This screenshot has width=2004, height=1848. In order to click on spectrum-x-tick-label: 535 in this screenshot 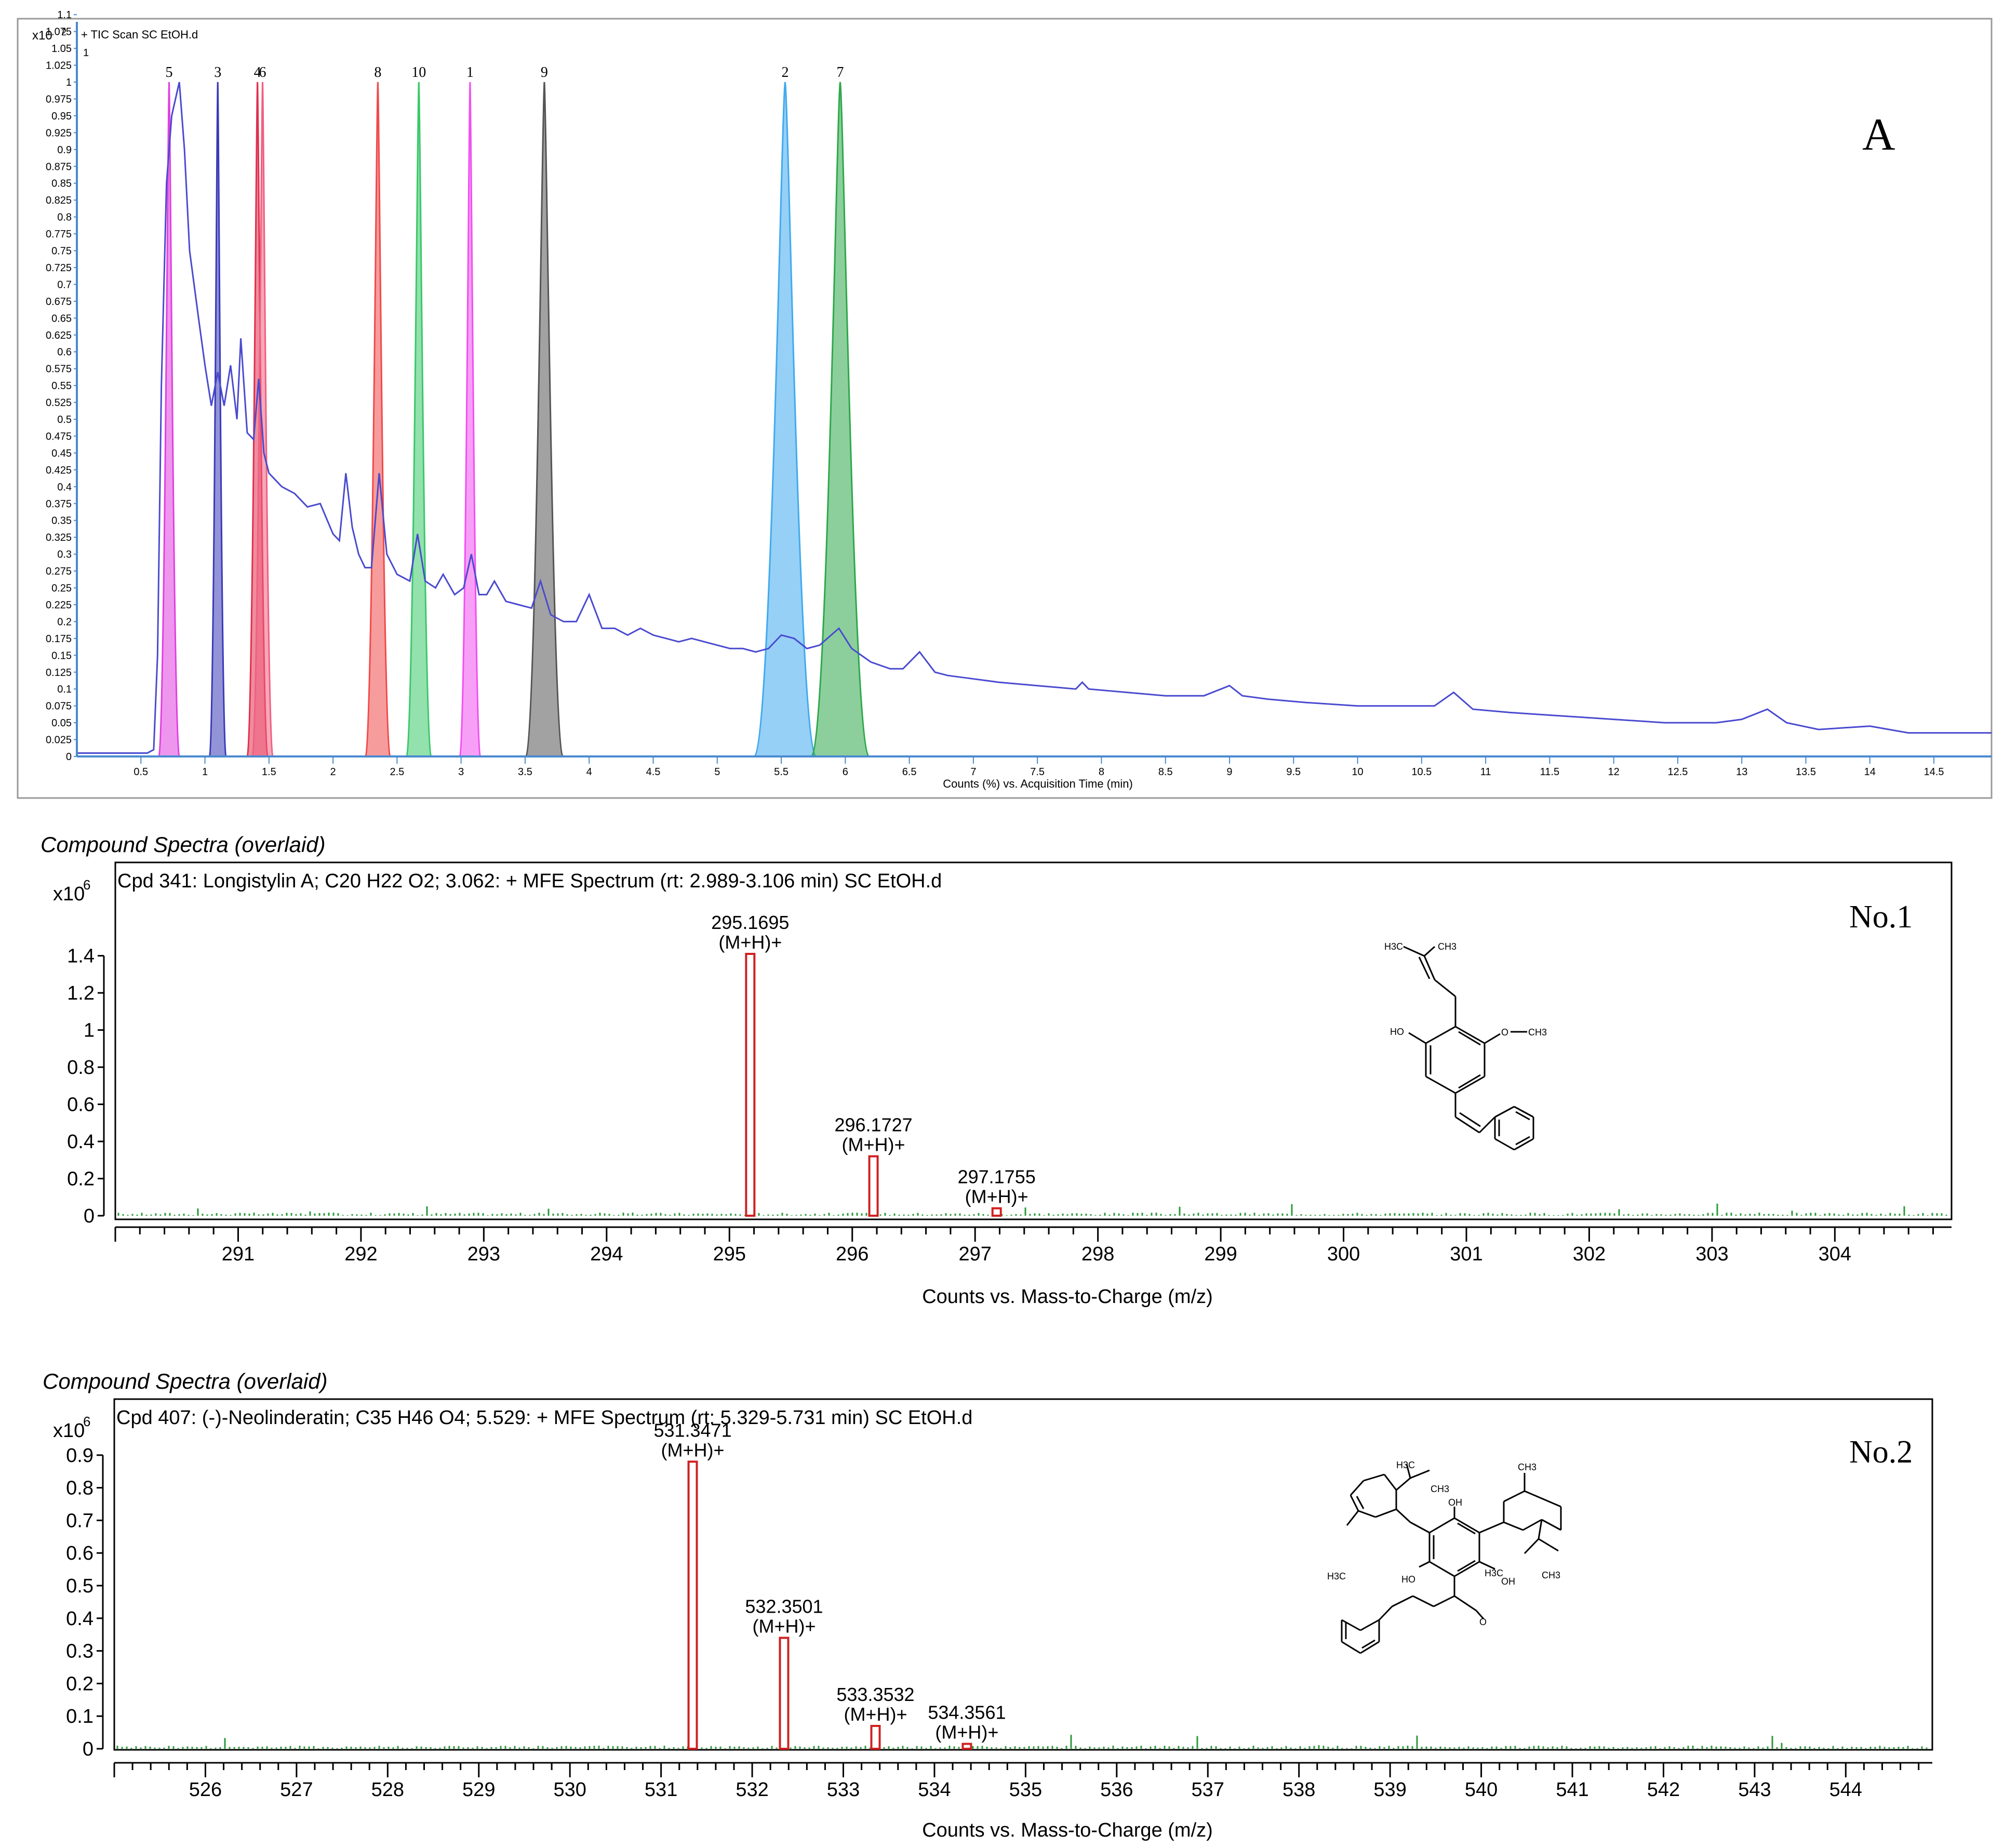, I will do `click(1025, 1790)`.